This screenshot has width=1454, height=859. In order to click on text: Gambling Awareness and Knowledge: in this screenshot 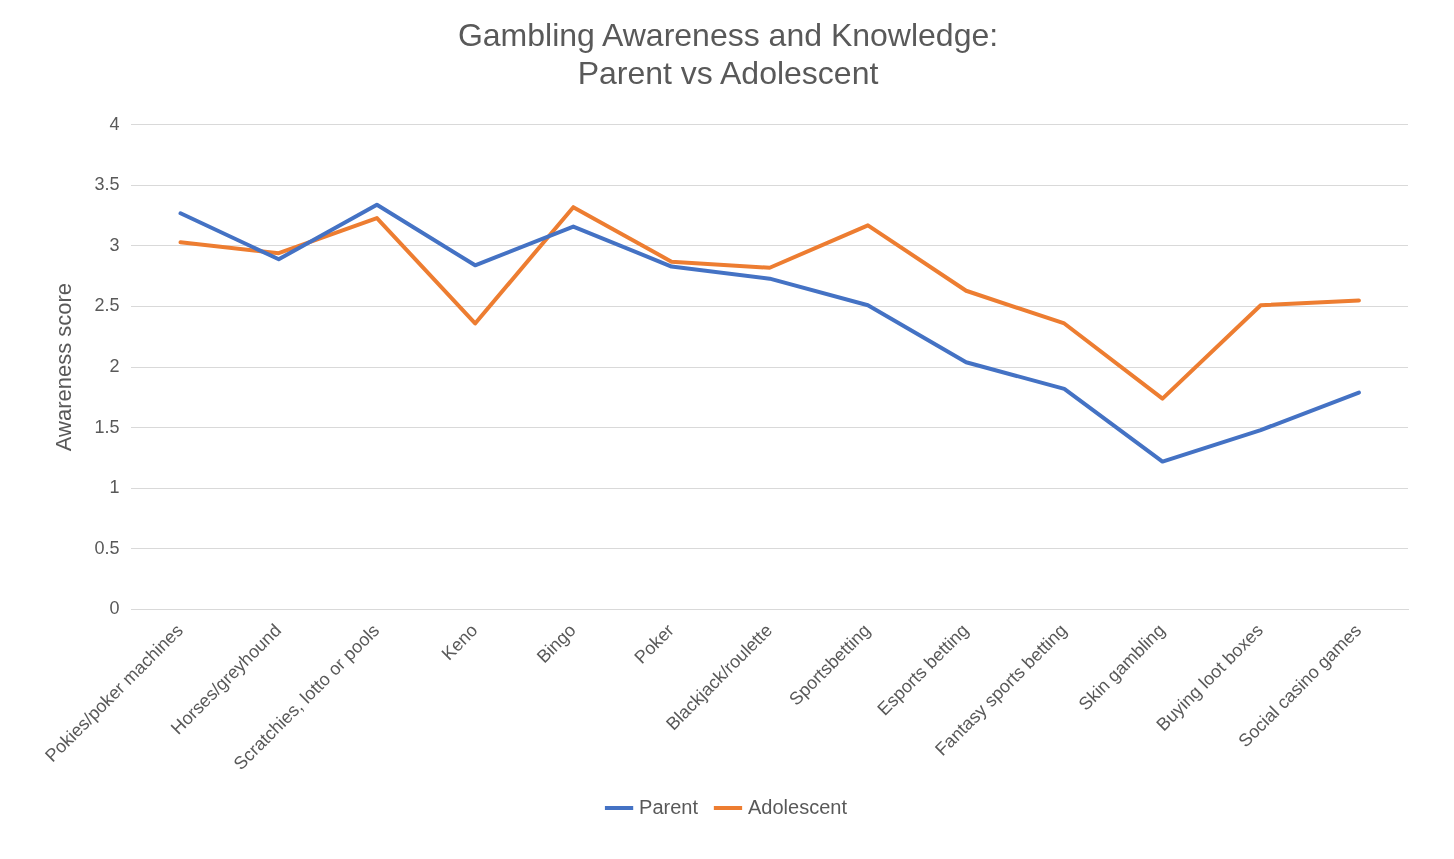, I will do `click(728, 35)`.